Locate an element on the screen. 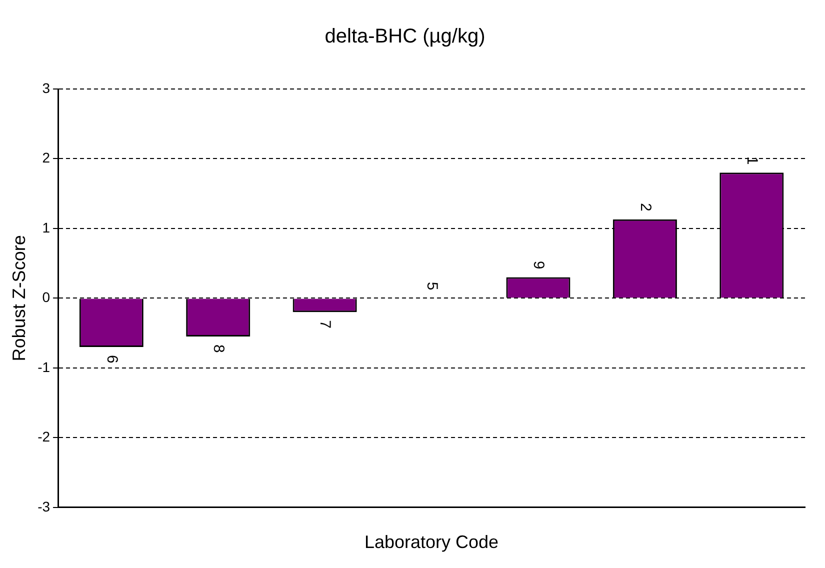 This screenshot has width=825, height=568. y-tick-label: 1 is located at coordinates (46, 227).